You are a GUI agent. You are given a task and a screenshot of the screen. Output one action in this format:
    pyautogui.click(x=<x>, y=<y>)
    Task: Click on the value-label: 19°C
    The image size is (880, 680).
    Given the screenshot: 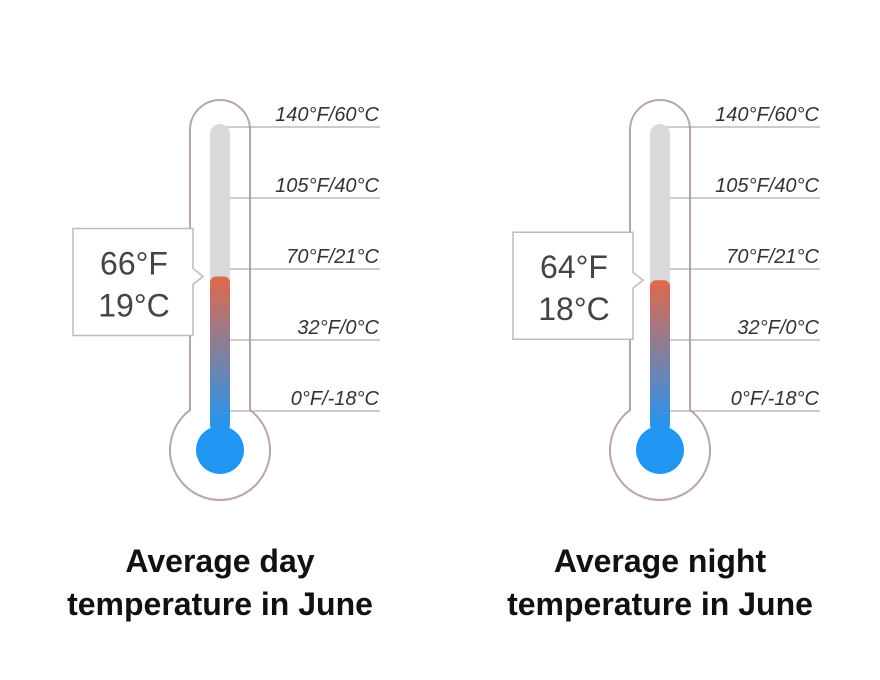 What is the action you would take?
    pyautogui.click(x=134, y=305)
    